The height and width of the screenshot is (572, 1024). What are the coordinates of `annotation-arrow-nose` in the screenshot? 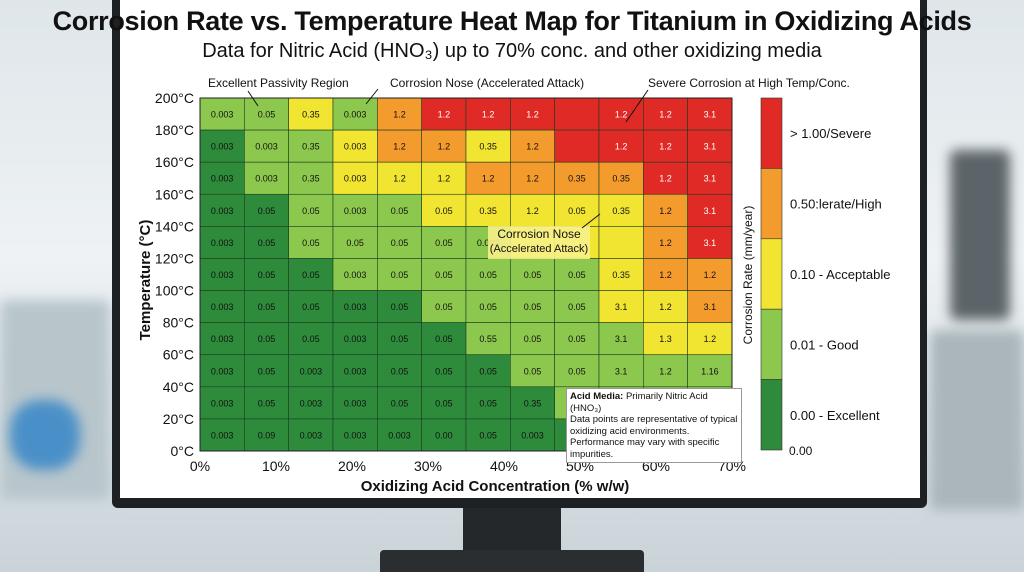 It's located at (372, 96).